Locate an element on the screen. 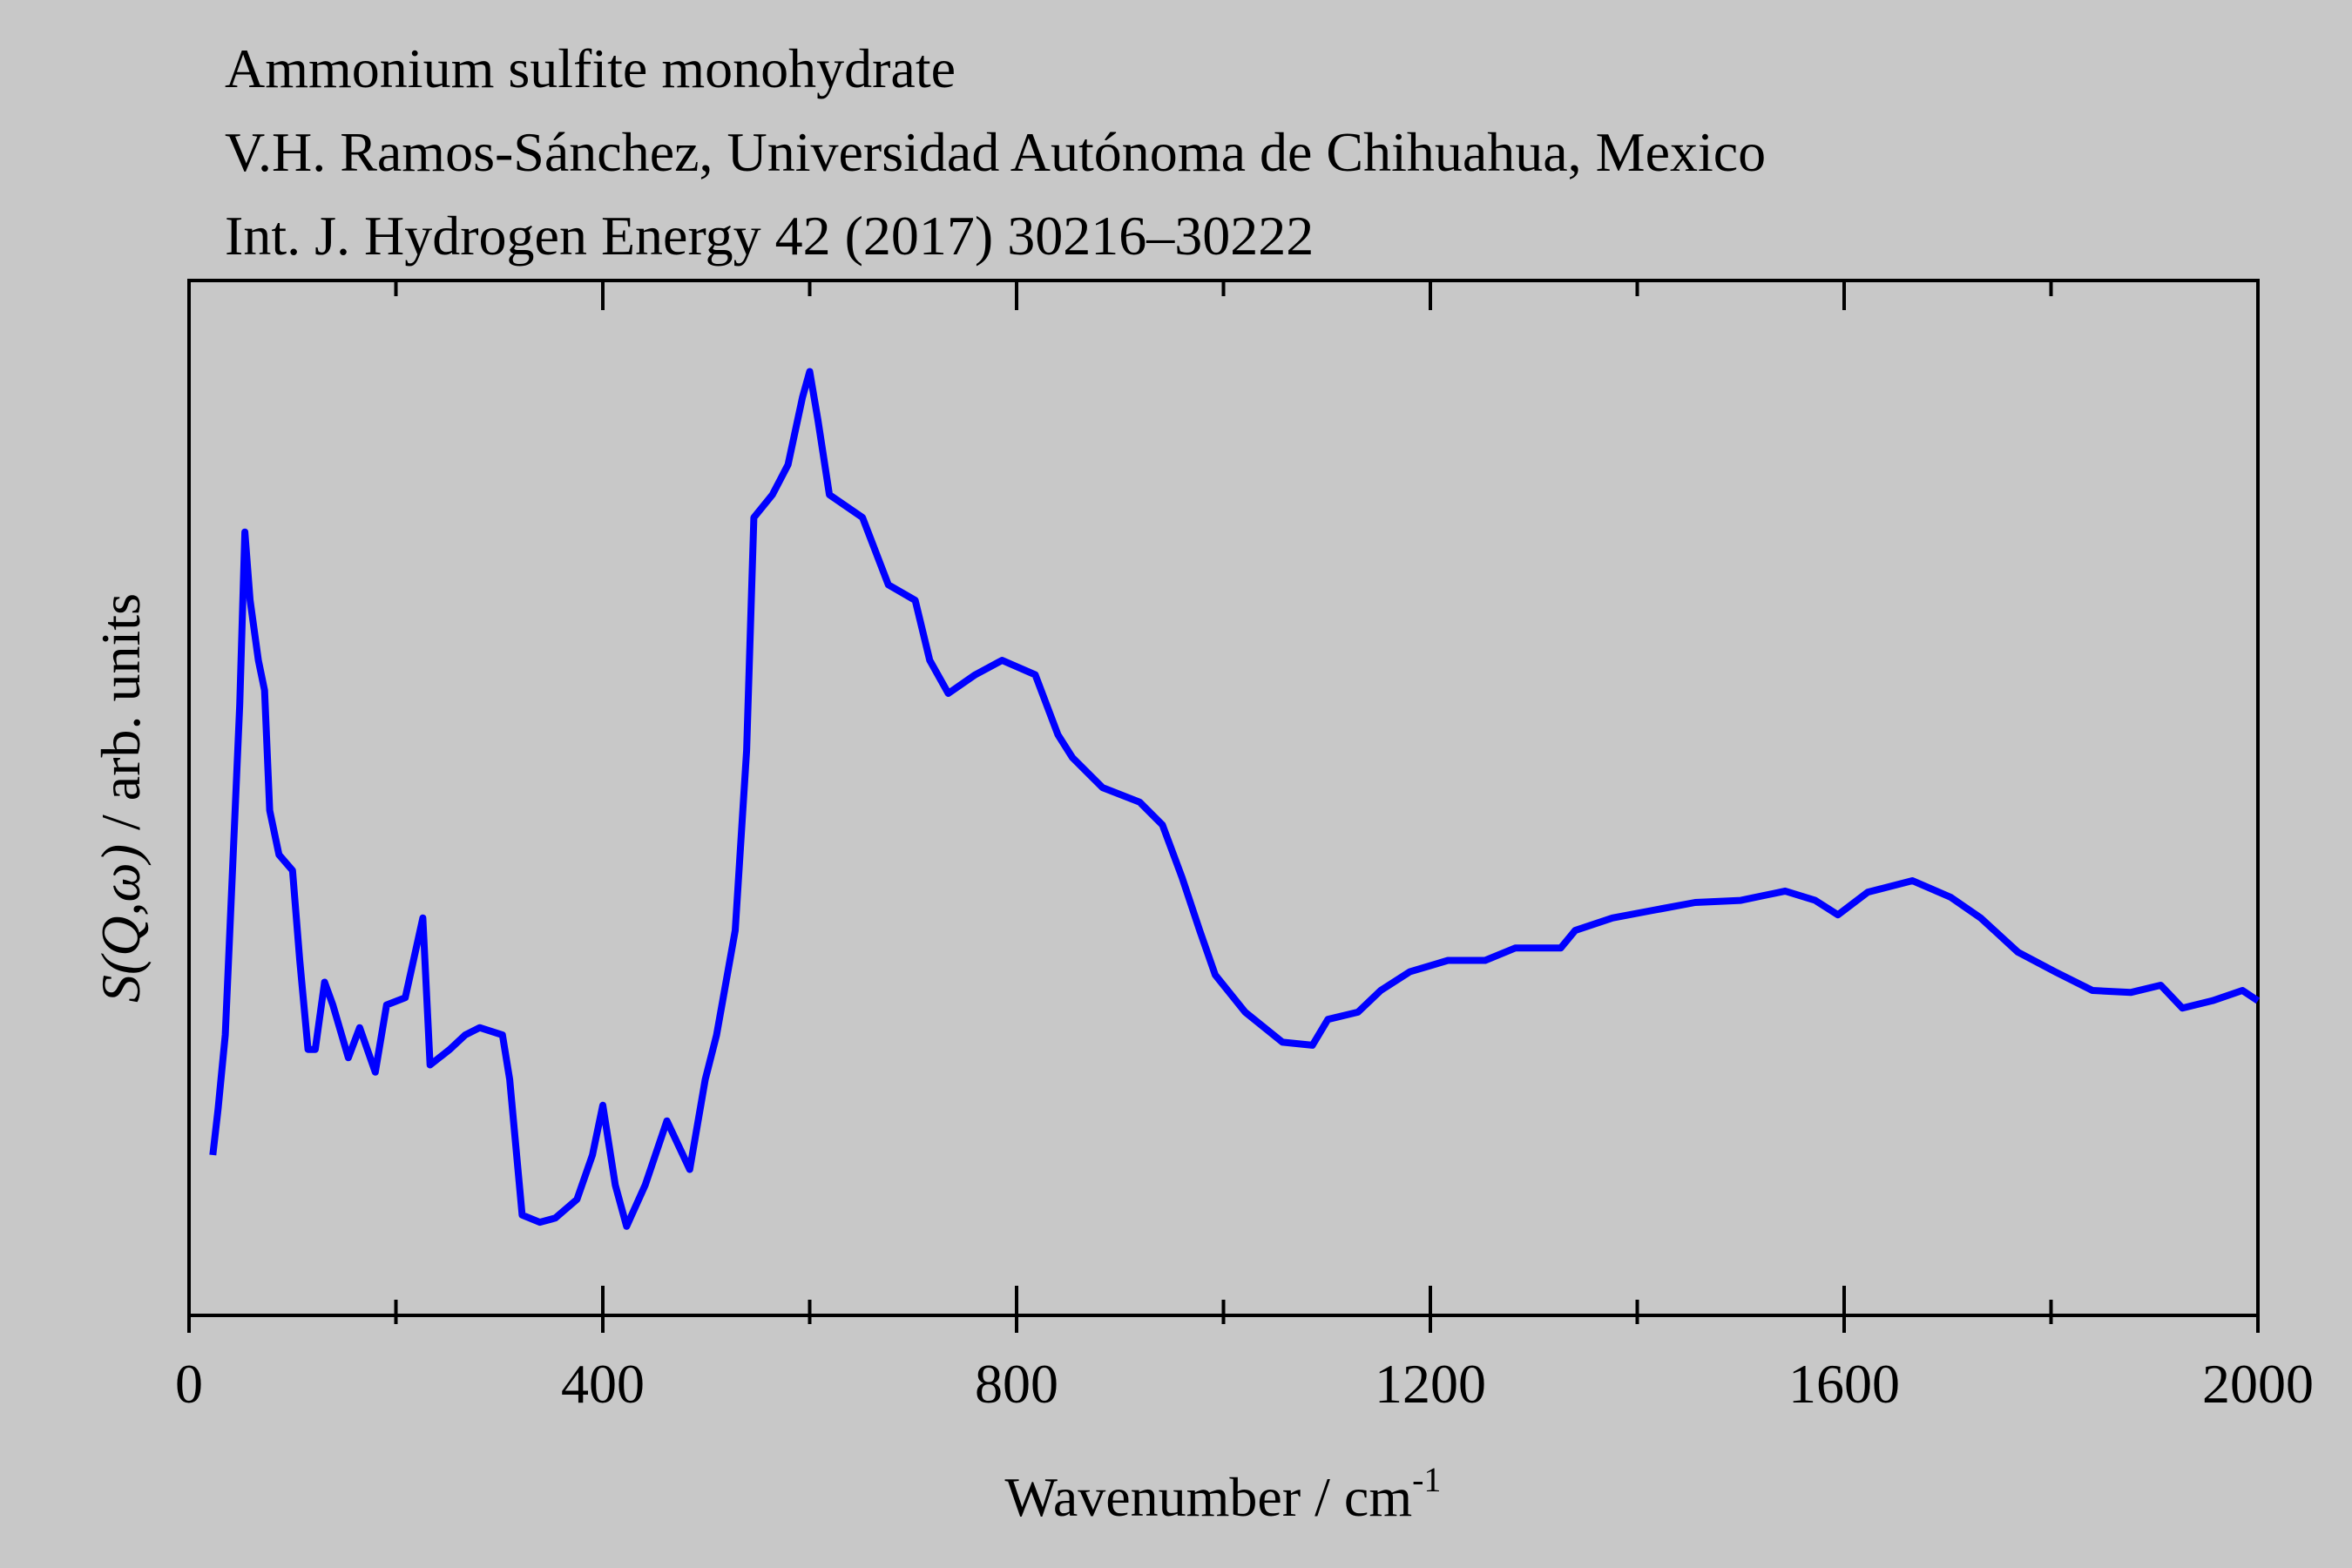 The width and height of the screenshot is (2352, 1568). x-label-sup: -1 is located at coordinates (1427, 1479).